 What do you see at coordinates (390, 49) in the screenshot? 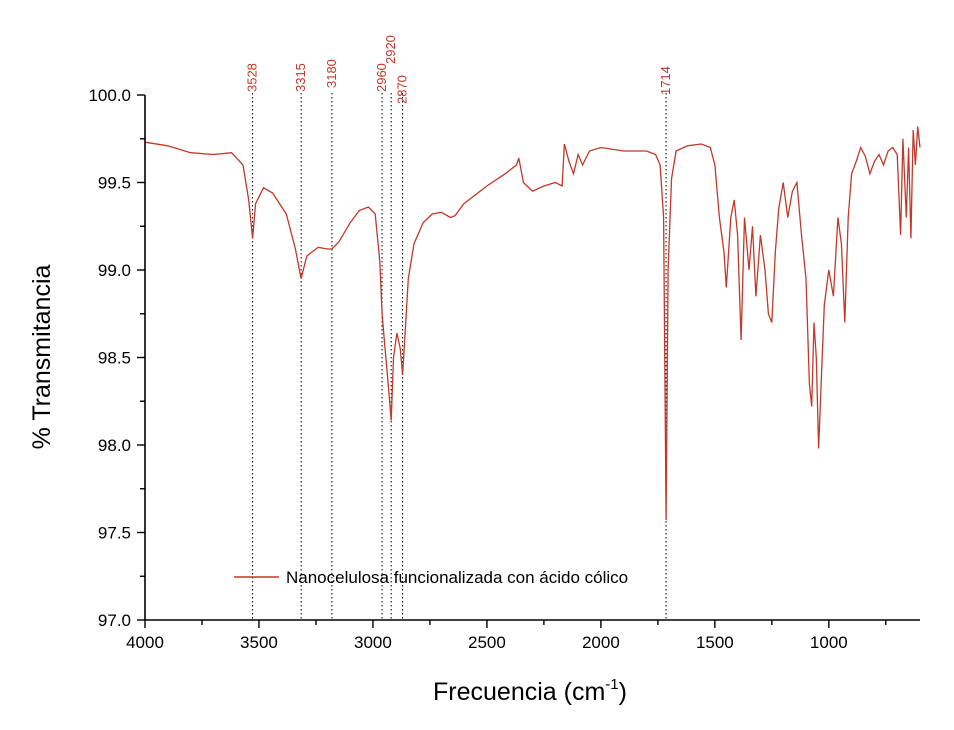
I see `peak-label: 2920` at bounding box center [390, 49].